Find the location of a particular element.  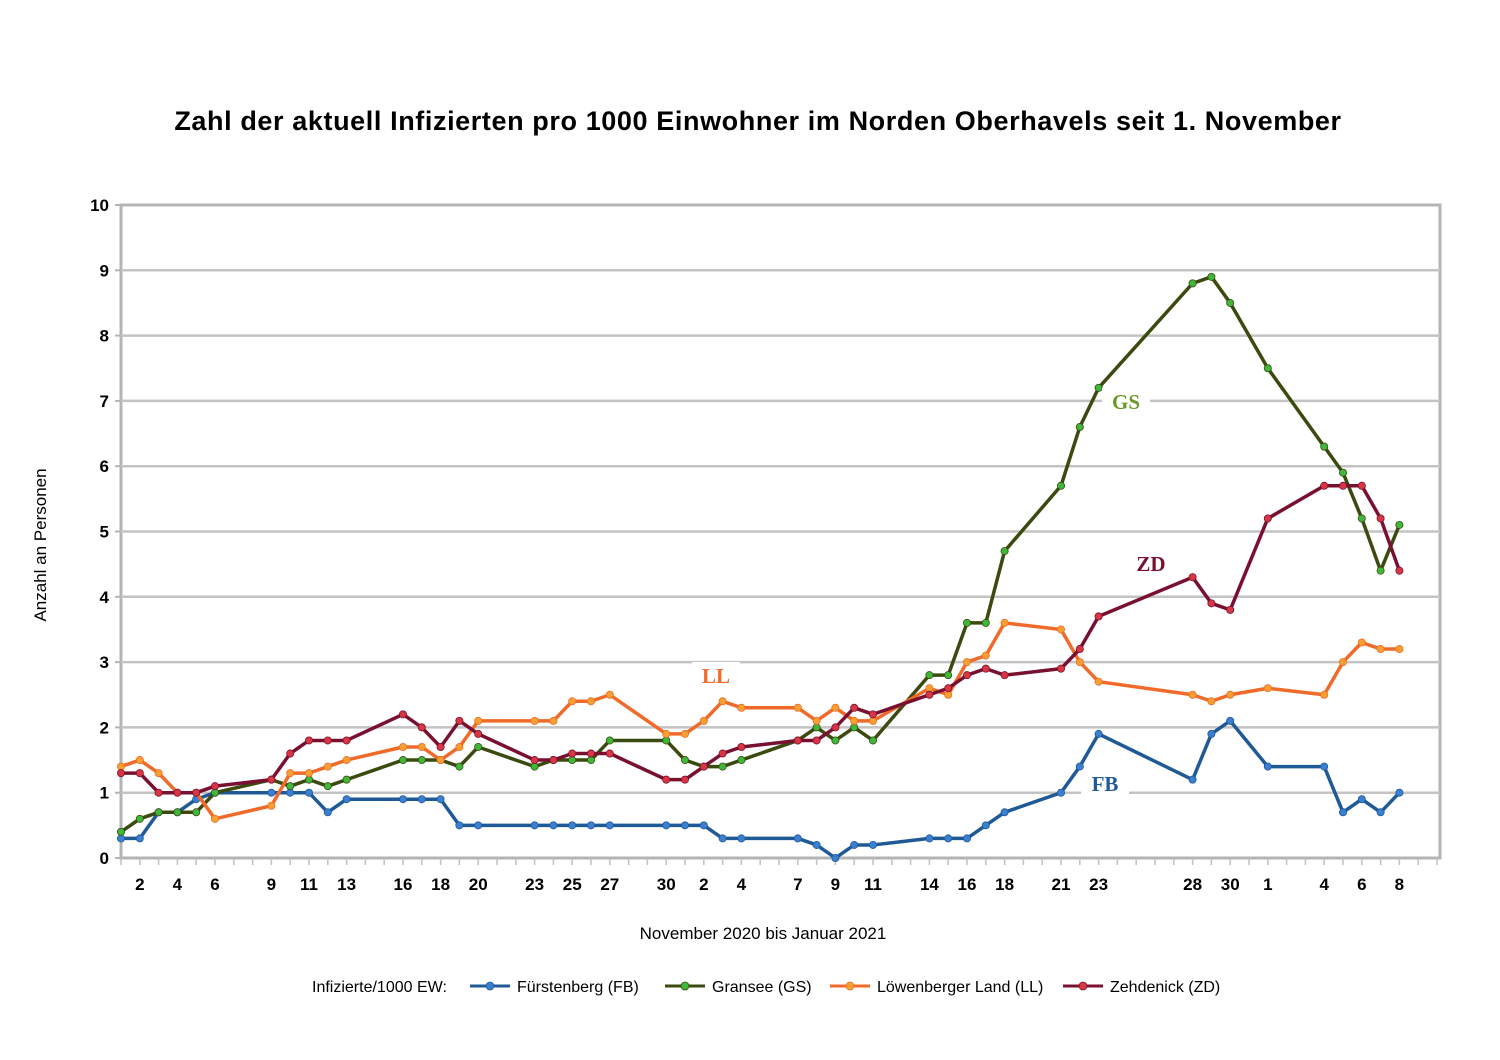

y-tick-label: 9 is located at coordinates (104, 270).